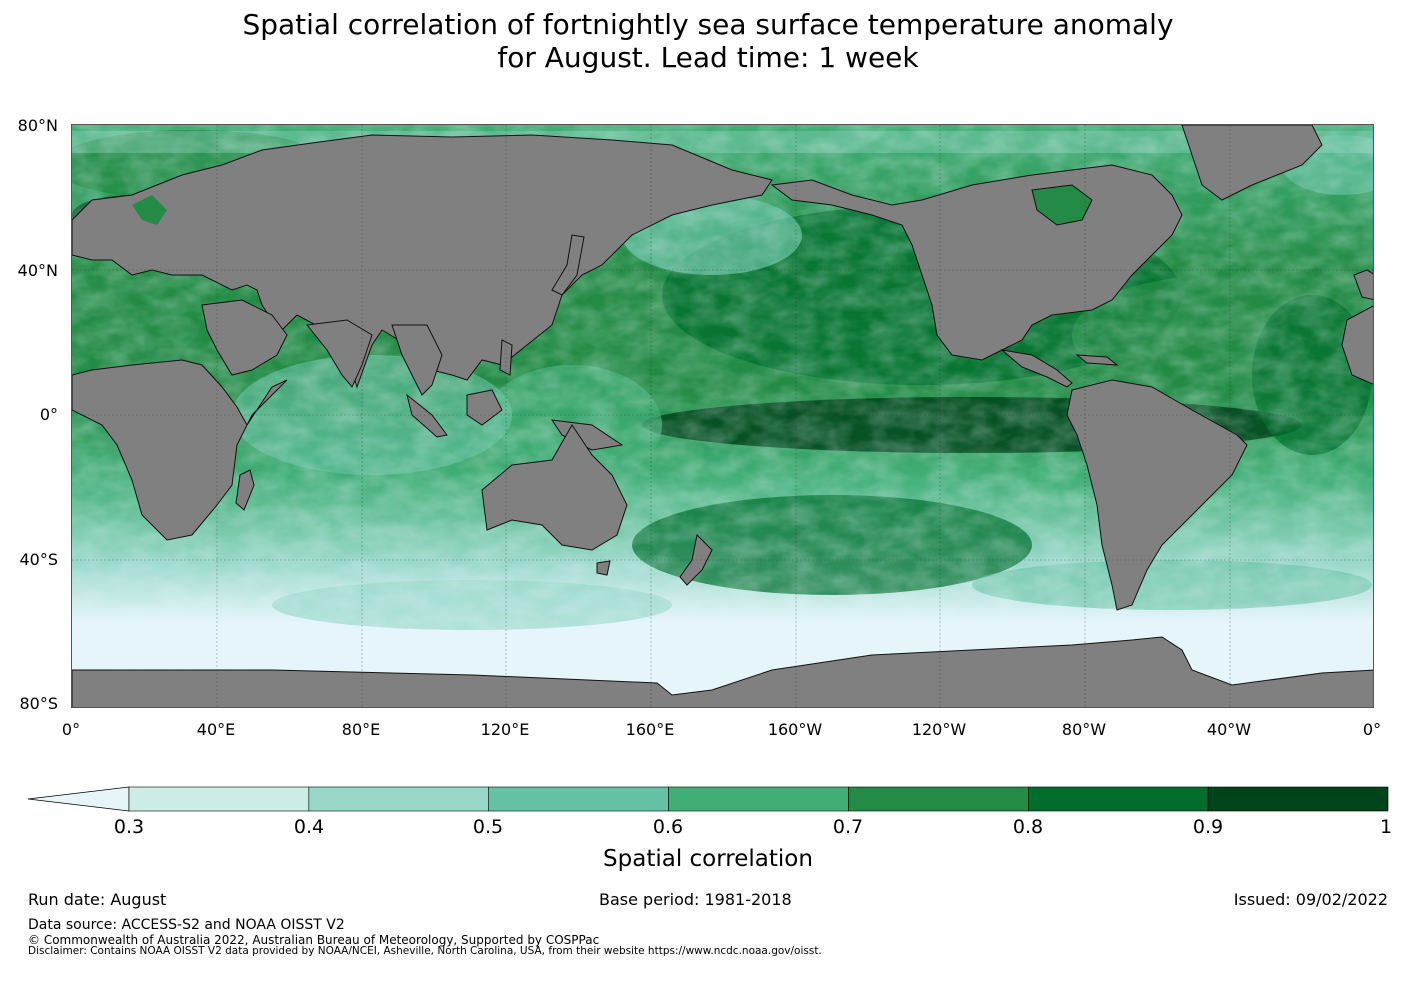  Describe the element at coordinates (149, 210) in the screenshot. I see `baltic-sea` at that location.